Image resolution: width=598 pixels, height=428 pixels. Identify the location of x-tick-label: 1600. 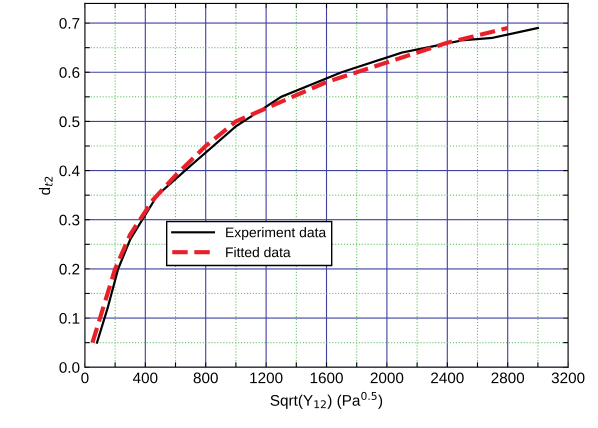
(326, 378).